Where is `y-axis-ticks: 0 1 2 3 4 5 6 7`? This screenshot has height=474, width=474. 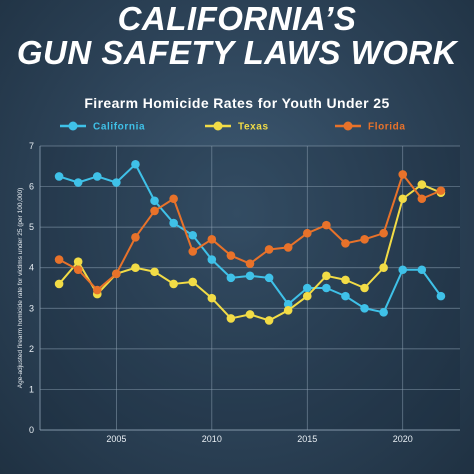
y-axis-ticks: 0 1 2 3 4 5 6 7 is located at coordinates (31, 288).